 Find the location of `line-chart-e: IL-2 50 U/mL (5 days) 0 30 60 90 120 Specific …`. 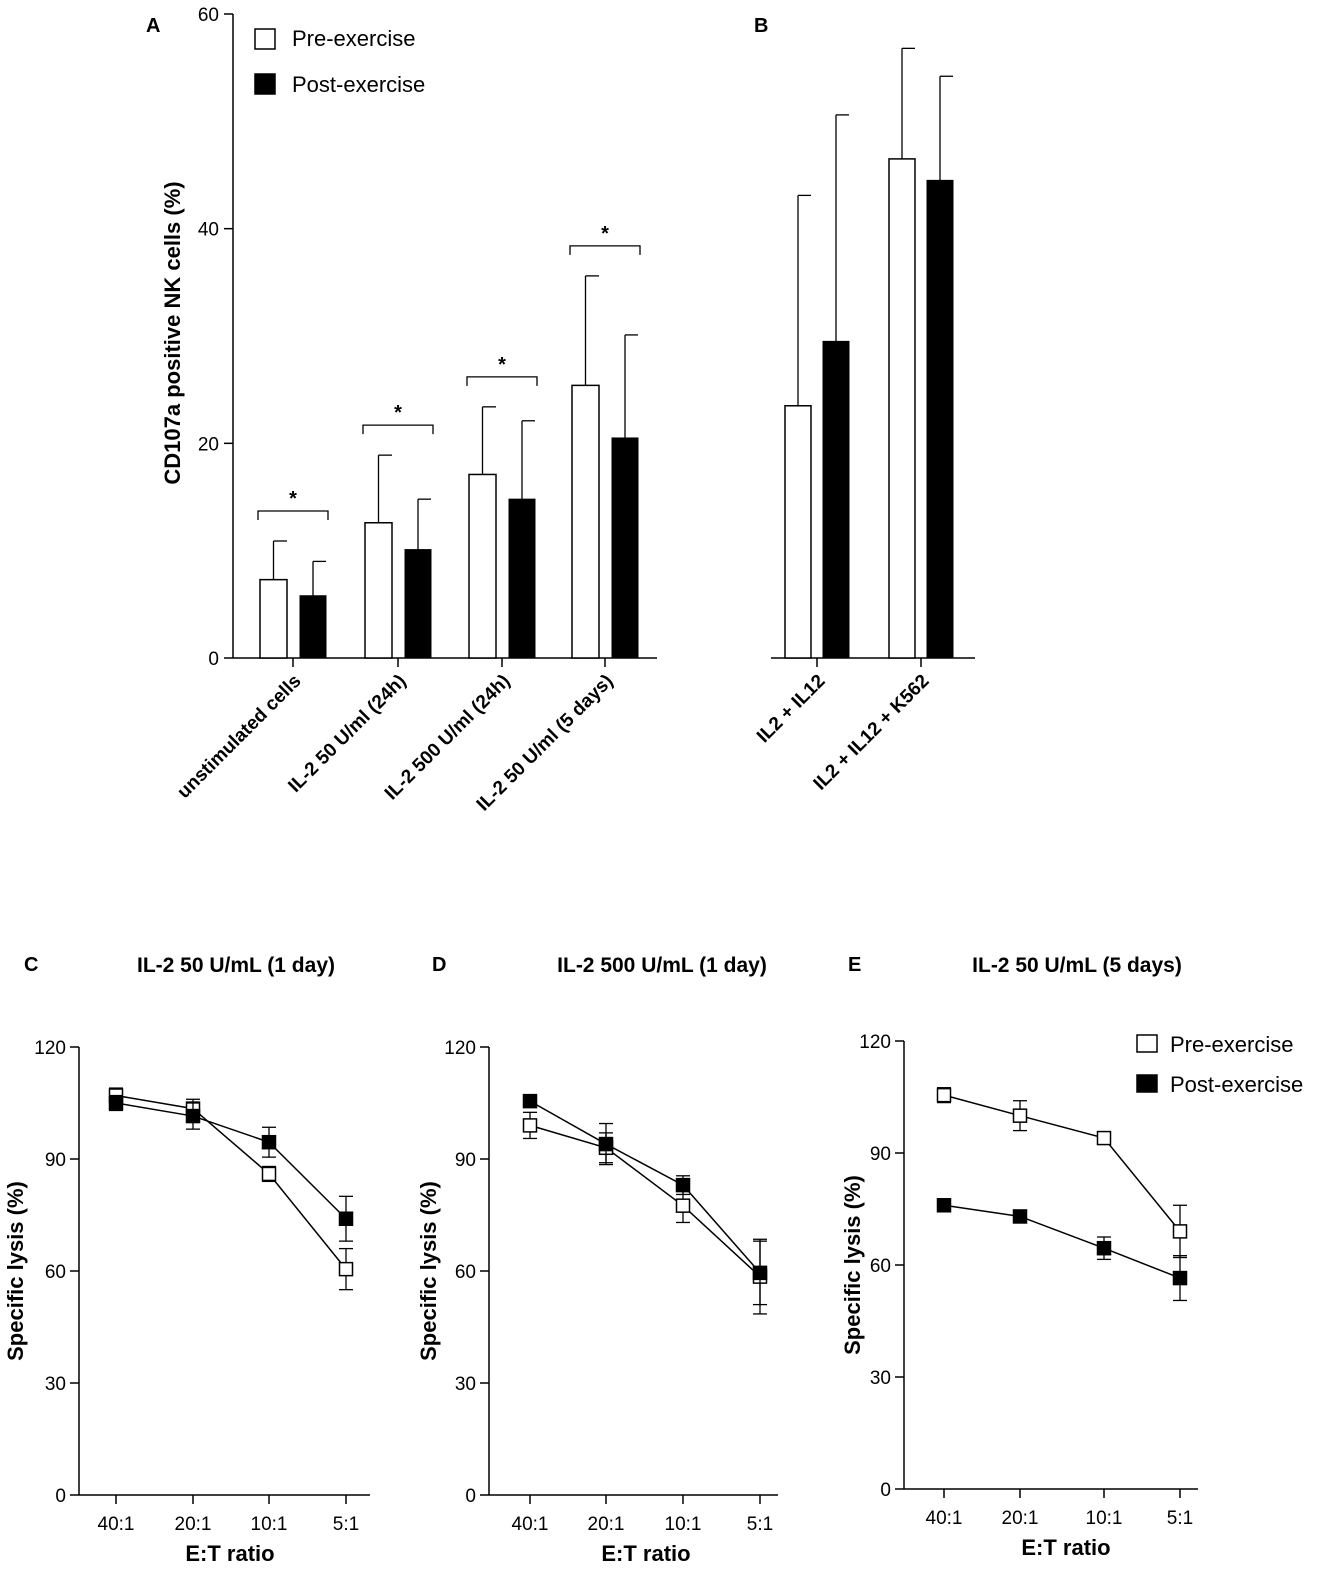

line-chart-e: IL-2 50 U/mL (5 days) 0 30 60 90 120 Specific … is located at coordinates (1019, 1257).